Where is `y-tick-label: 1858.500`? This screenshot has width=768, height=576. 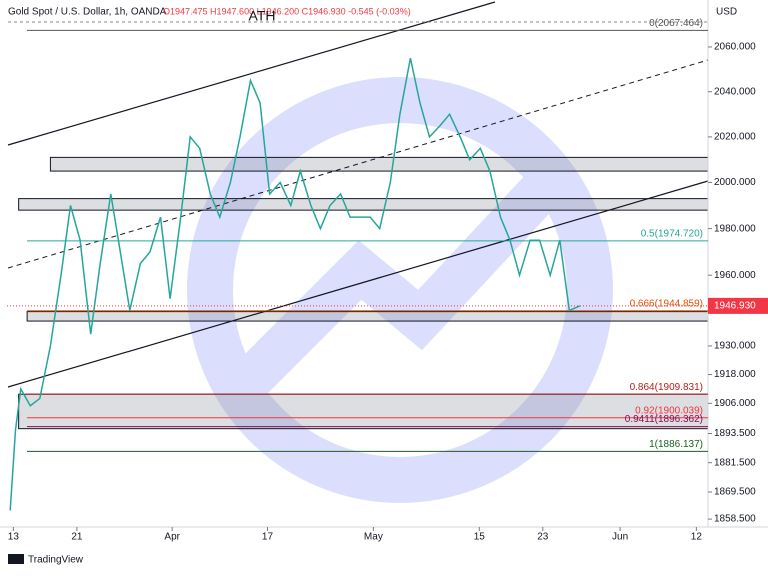
y-tick-label: 1858.500 is located at coordinates (735, 519).